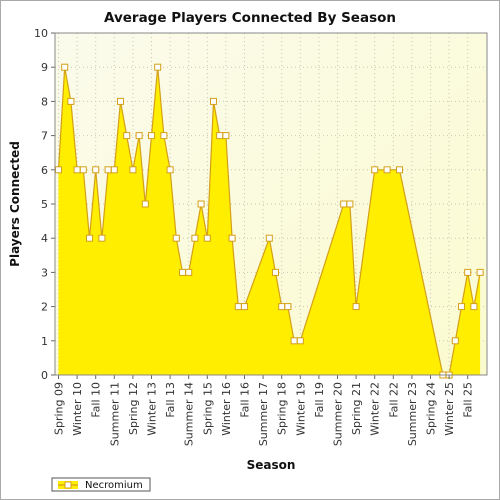  Describe the element at coordinates (77, 409) in the screenshot. I see `x-tick-label: Winter 10` at that location.